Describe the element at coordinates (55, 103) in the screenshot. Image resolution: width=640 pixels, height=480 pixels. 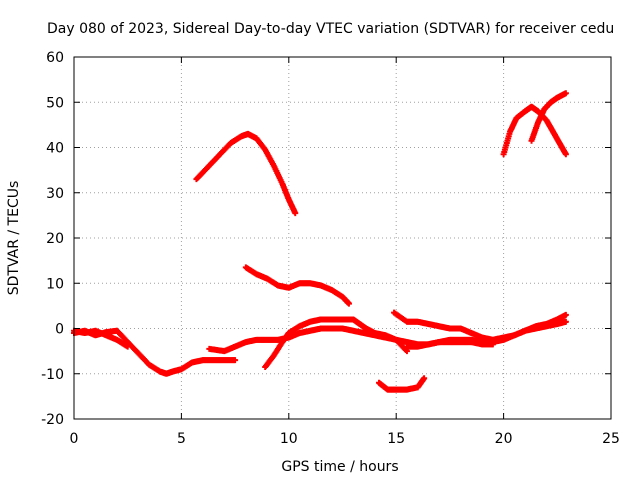
I see `y-tick-label: 50` at that location.